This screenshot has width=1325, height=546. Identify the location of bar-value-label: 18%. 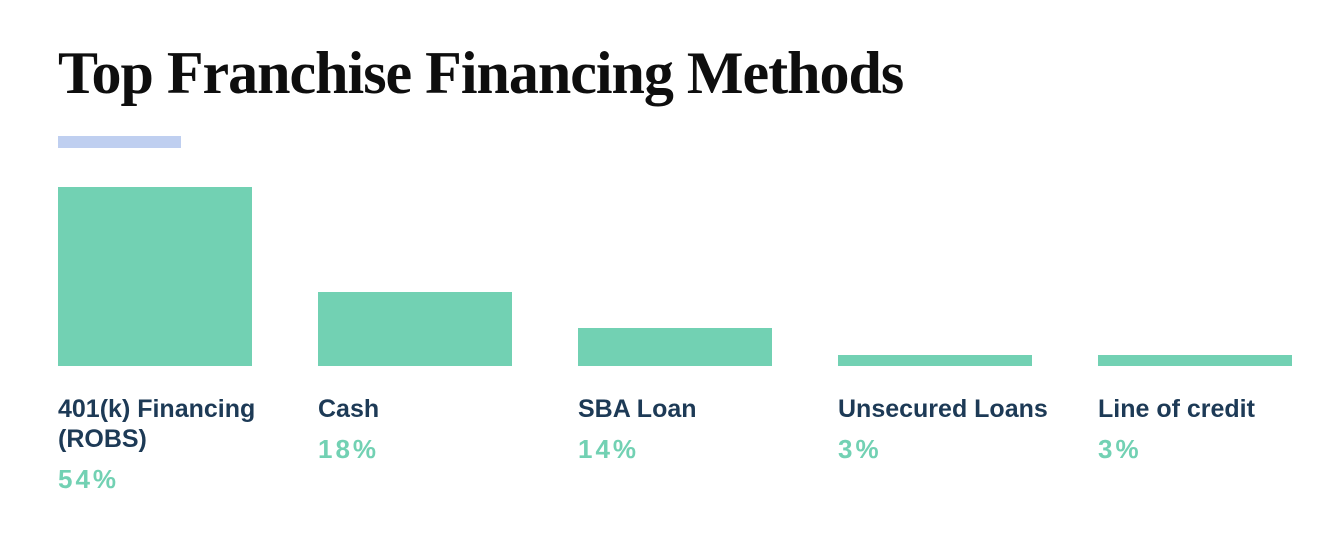
(349, 449).